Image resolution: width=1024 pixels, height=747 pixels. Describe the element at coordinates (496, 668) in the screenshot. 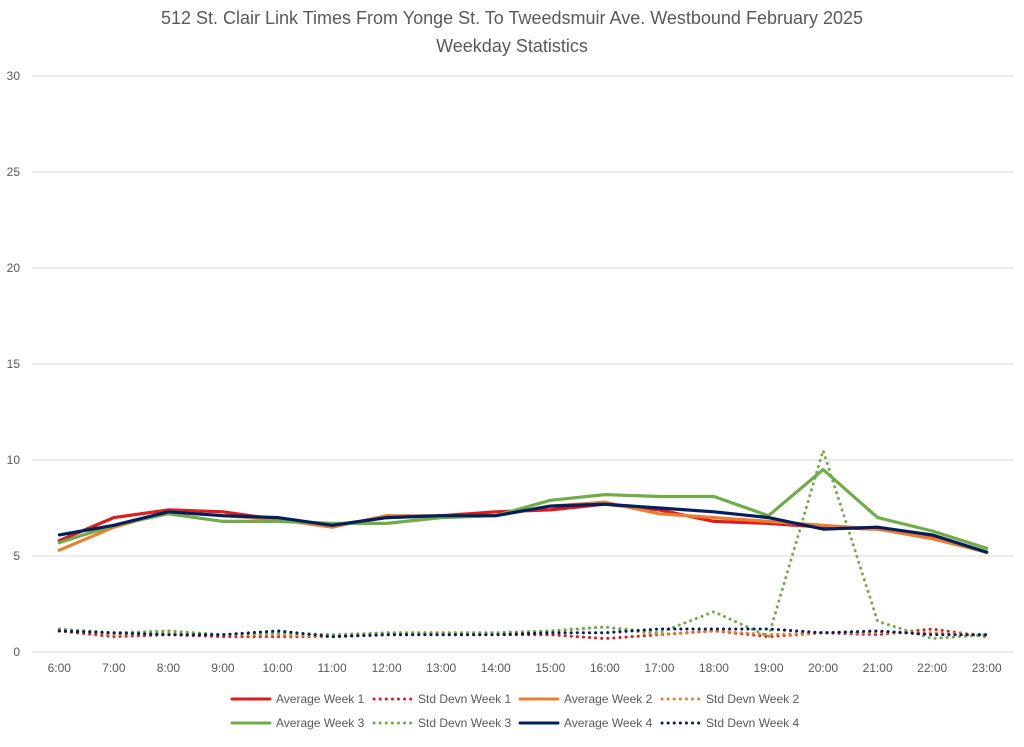

I see `x-tick-label: 14:00` at that location.